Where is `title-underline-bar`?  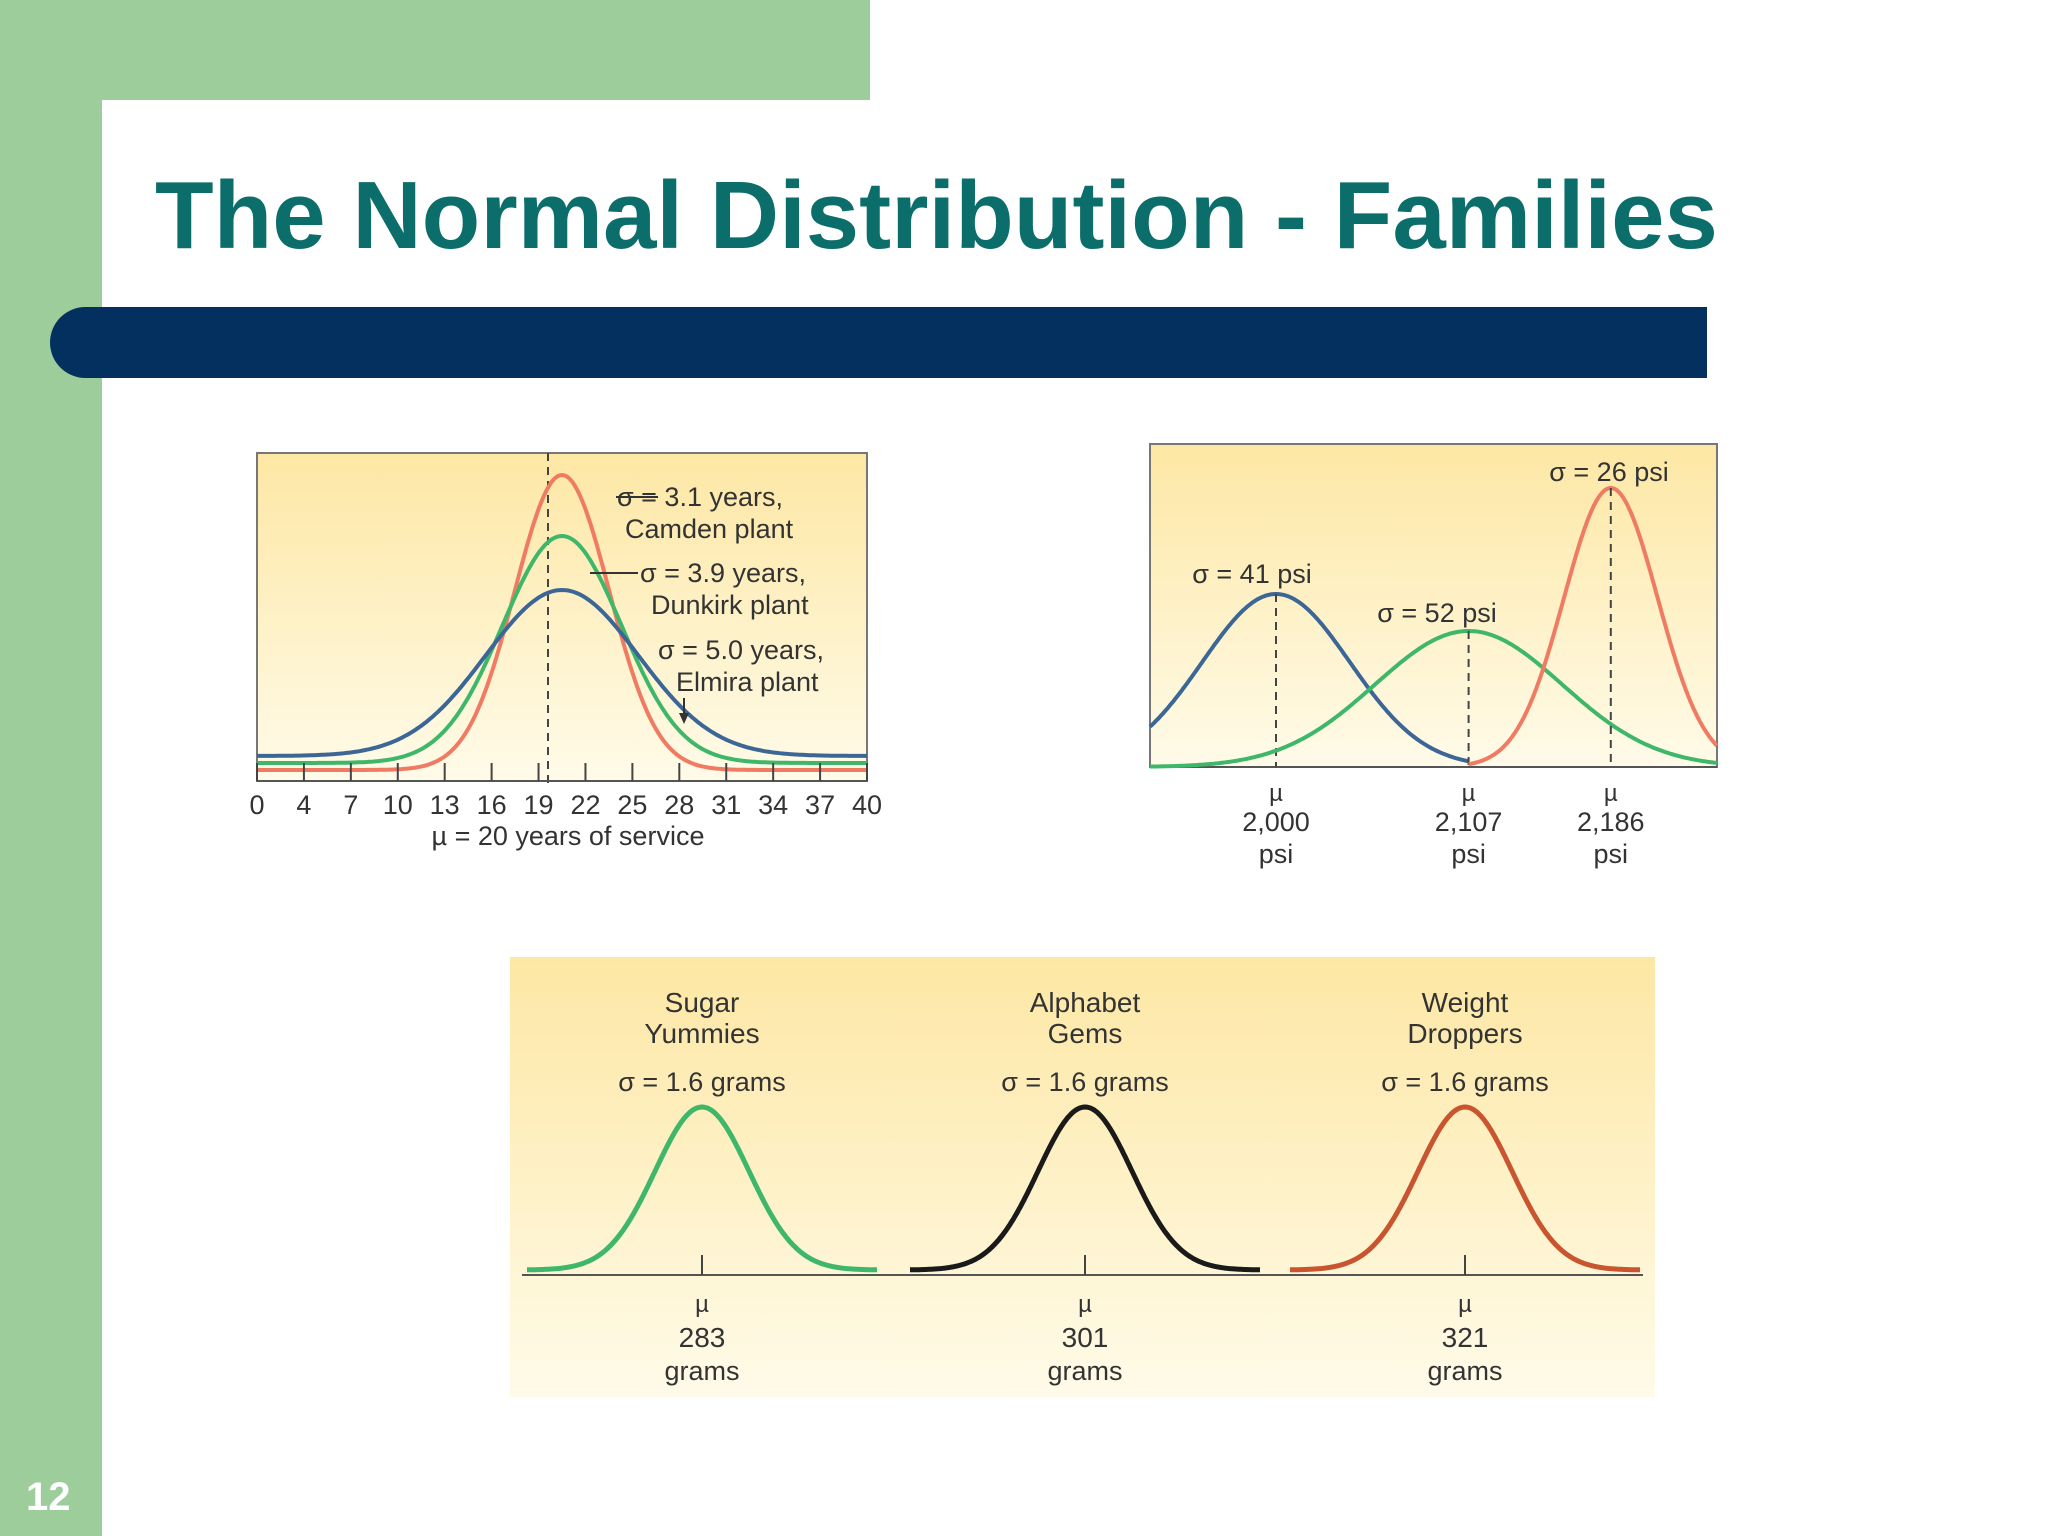 title-underline-bar is located at coordinates (878, 342).